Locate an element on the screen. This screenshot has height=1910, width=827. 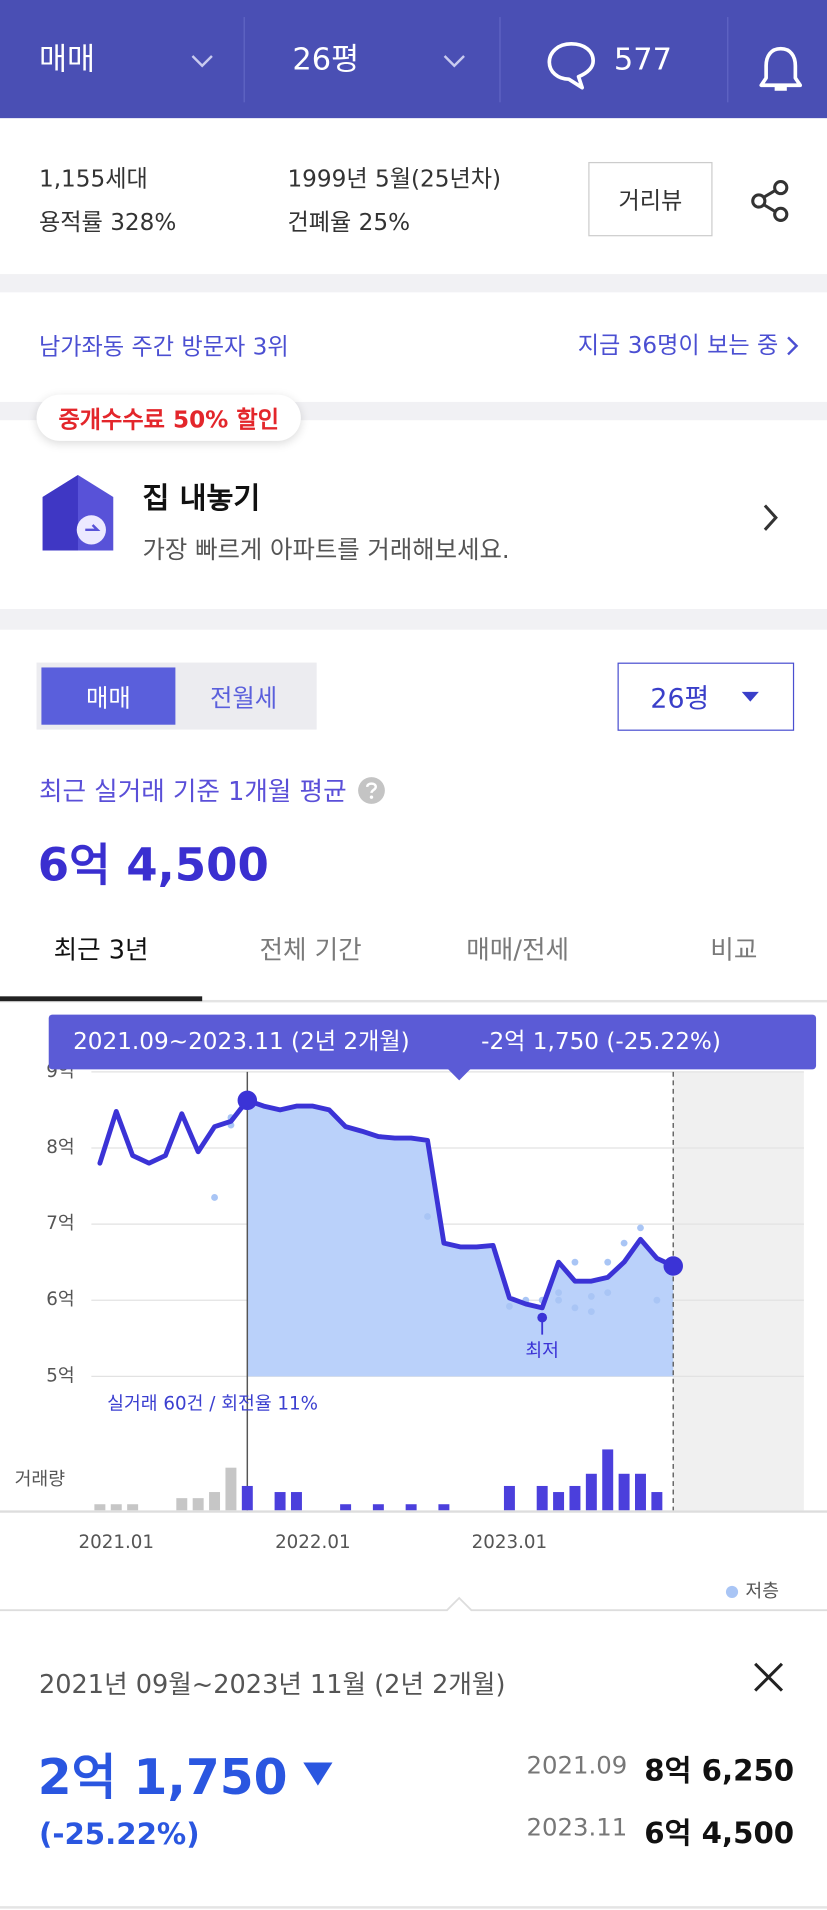
legend-label: 저층 is located at coordinates (762, 1591).